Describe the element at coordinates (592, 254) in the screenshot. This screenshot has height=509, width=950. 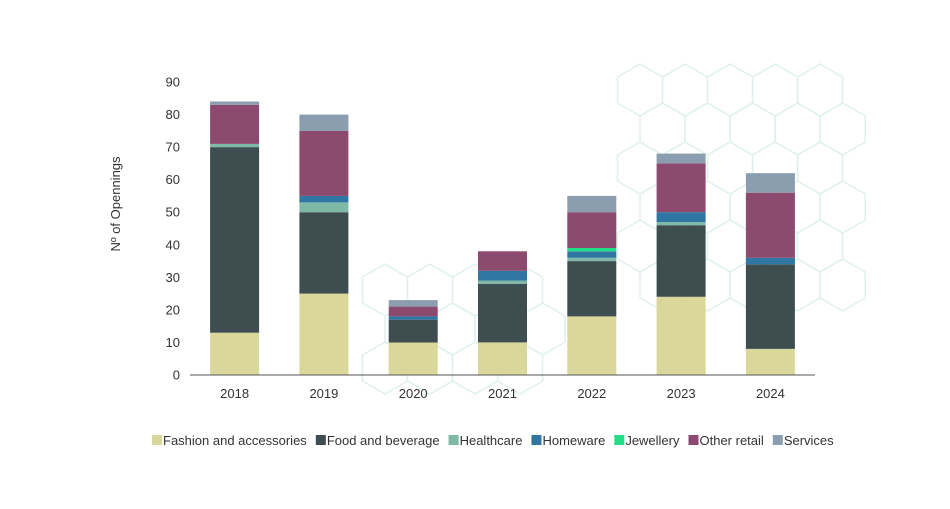
I see `bar-segment-2022-homeware` at that location.